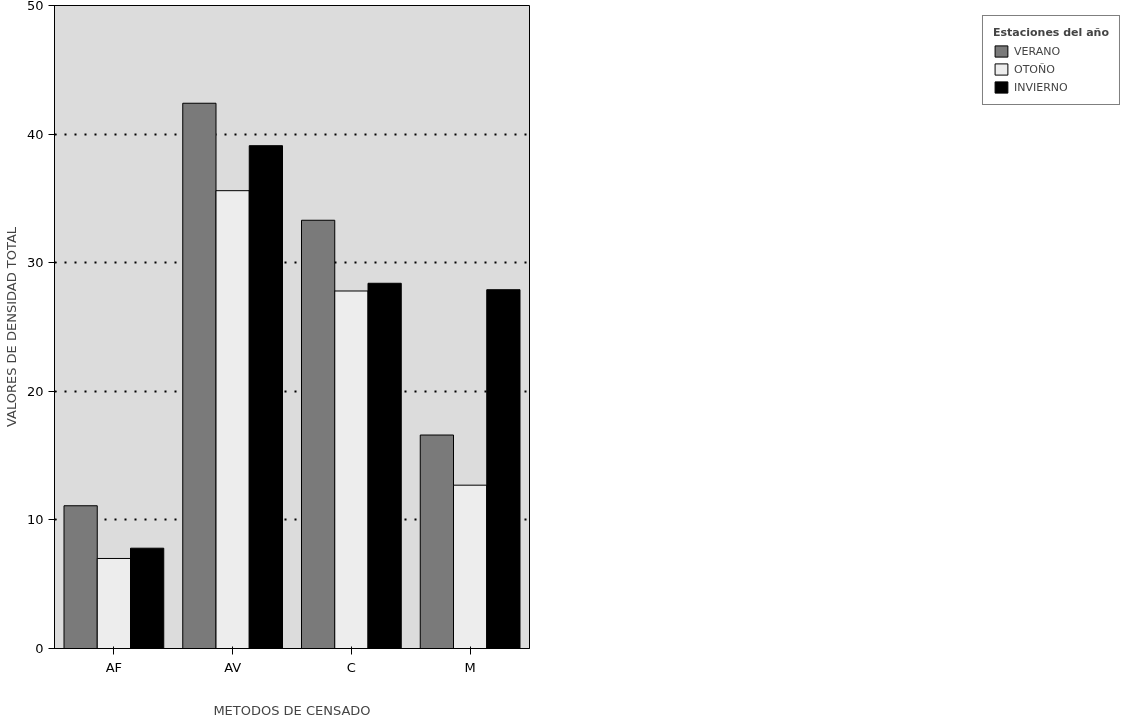 The height and width of the screenshot is (728, 1137). I want to click on x-tick-label: C, so click(351, 667).